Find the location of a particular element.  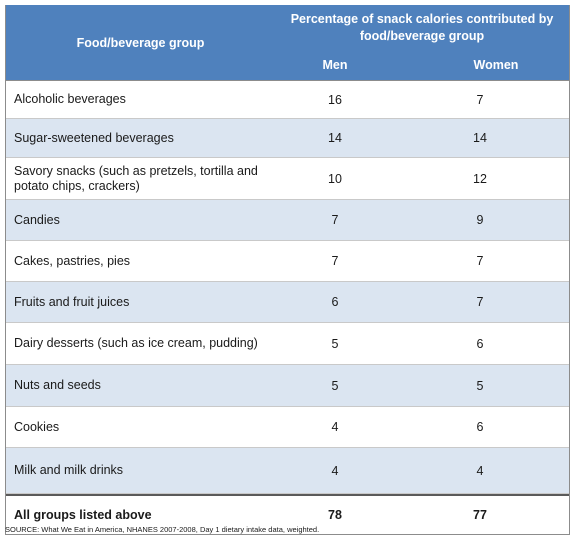

total-row: All groups listed above 78 77 is located at coordinates (287, 514).